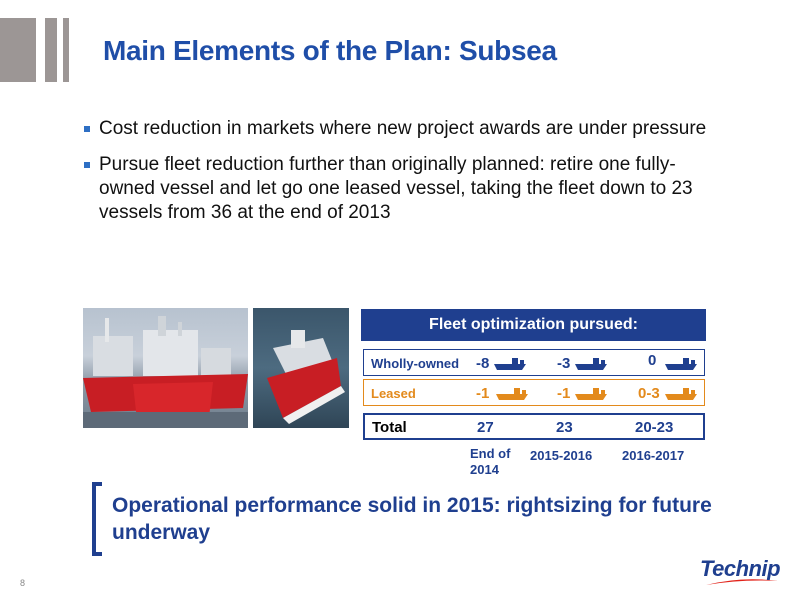  What do you see at coordinates (653, 455) in the screenshot?
I see `period-label: 2016-2017` at bounding box center [653, 455].